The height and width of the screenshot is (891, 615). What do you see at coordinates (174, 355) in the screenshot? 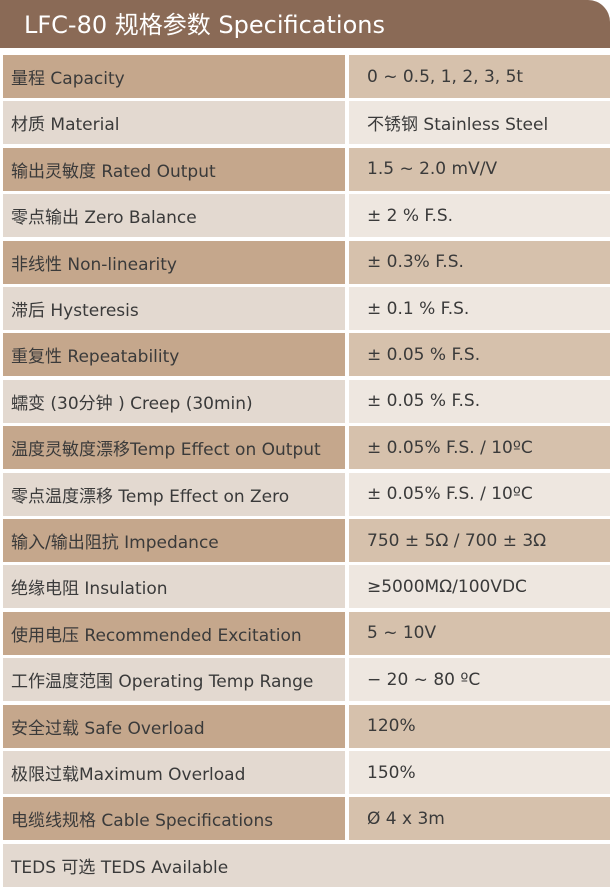
I see `spec-label: 重复性 Repeatability` at bounding box center [174, 355].